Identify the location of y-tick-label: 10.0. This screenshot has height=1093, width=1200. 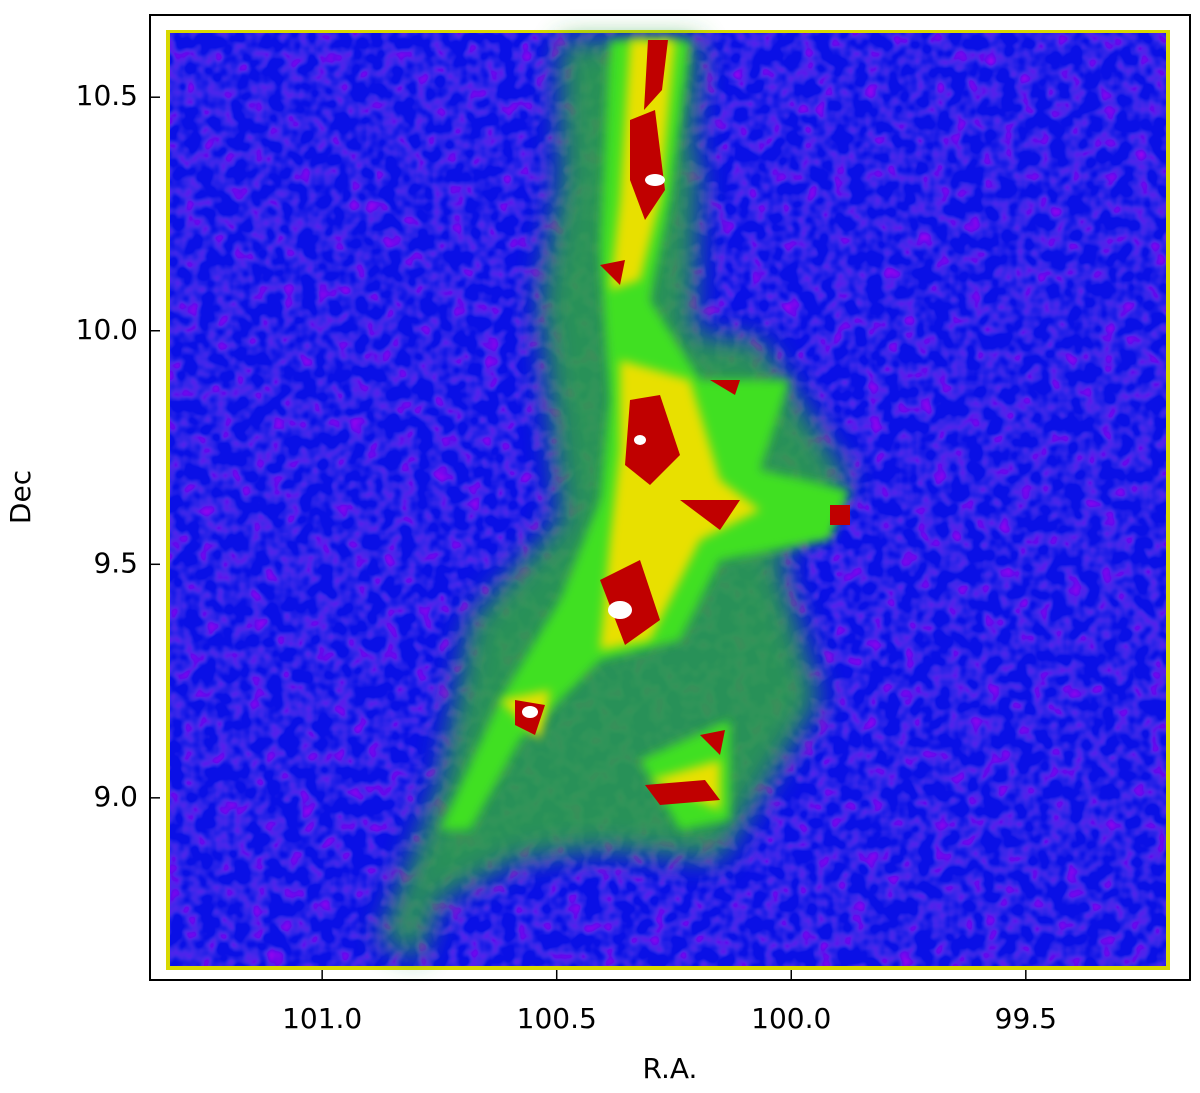
(107, 329).